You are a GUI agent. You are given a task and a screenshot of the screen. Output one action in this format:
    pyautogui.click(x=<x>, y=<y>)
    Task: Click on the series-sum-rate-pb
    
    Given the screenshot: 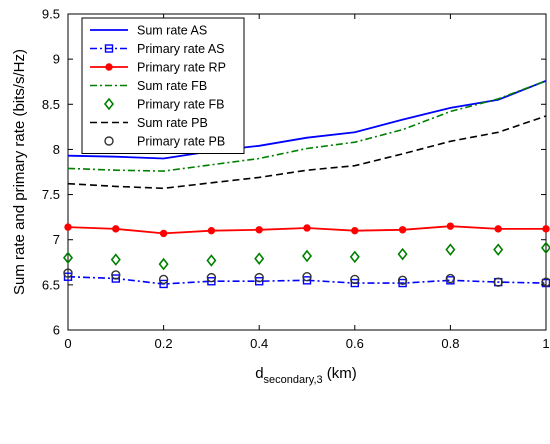 What is the action you would take?
    pyautogui.click(x=307, y=152)
    